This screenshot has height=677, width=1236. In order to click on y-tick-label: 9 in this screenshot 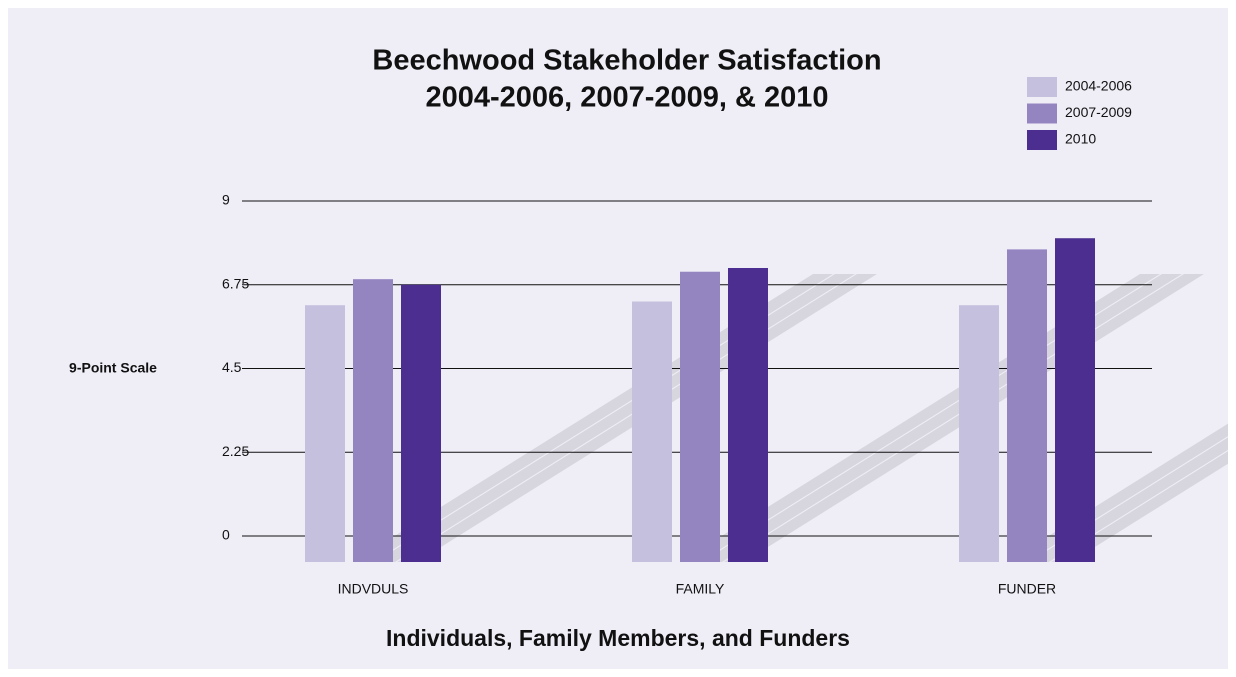, I will do `click(226, 200)`.